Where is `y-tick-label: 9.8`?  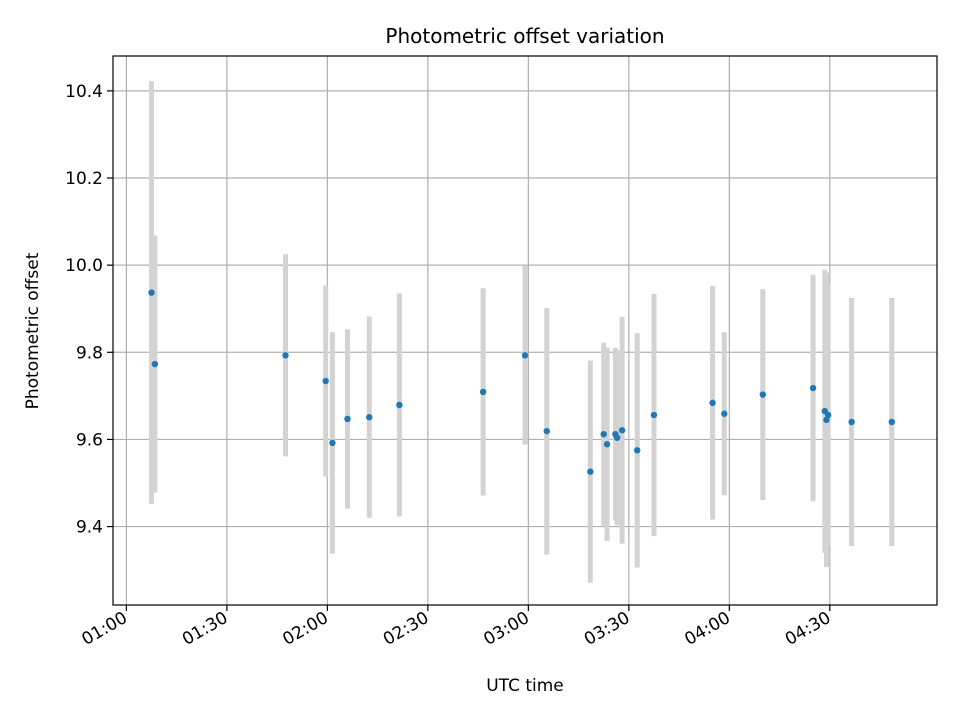 y-tick-label: 9.8 is located at coordinates (89, 353).